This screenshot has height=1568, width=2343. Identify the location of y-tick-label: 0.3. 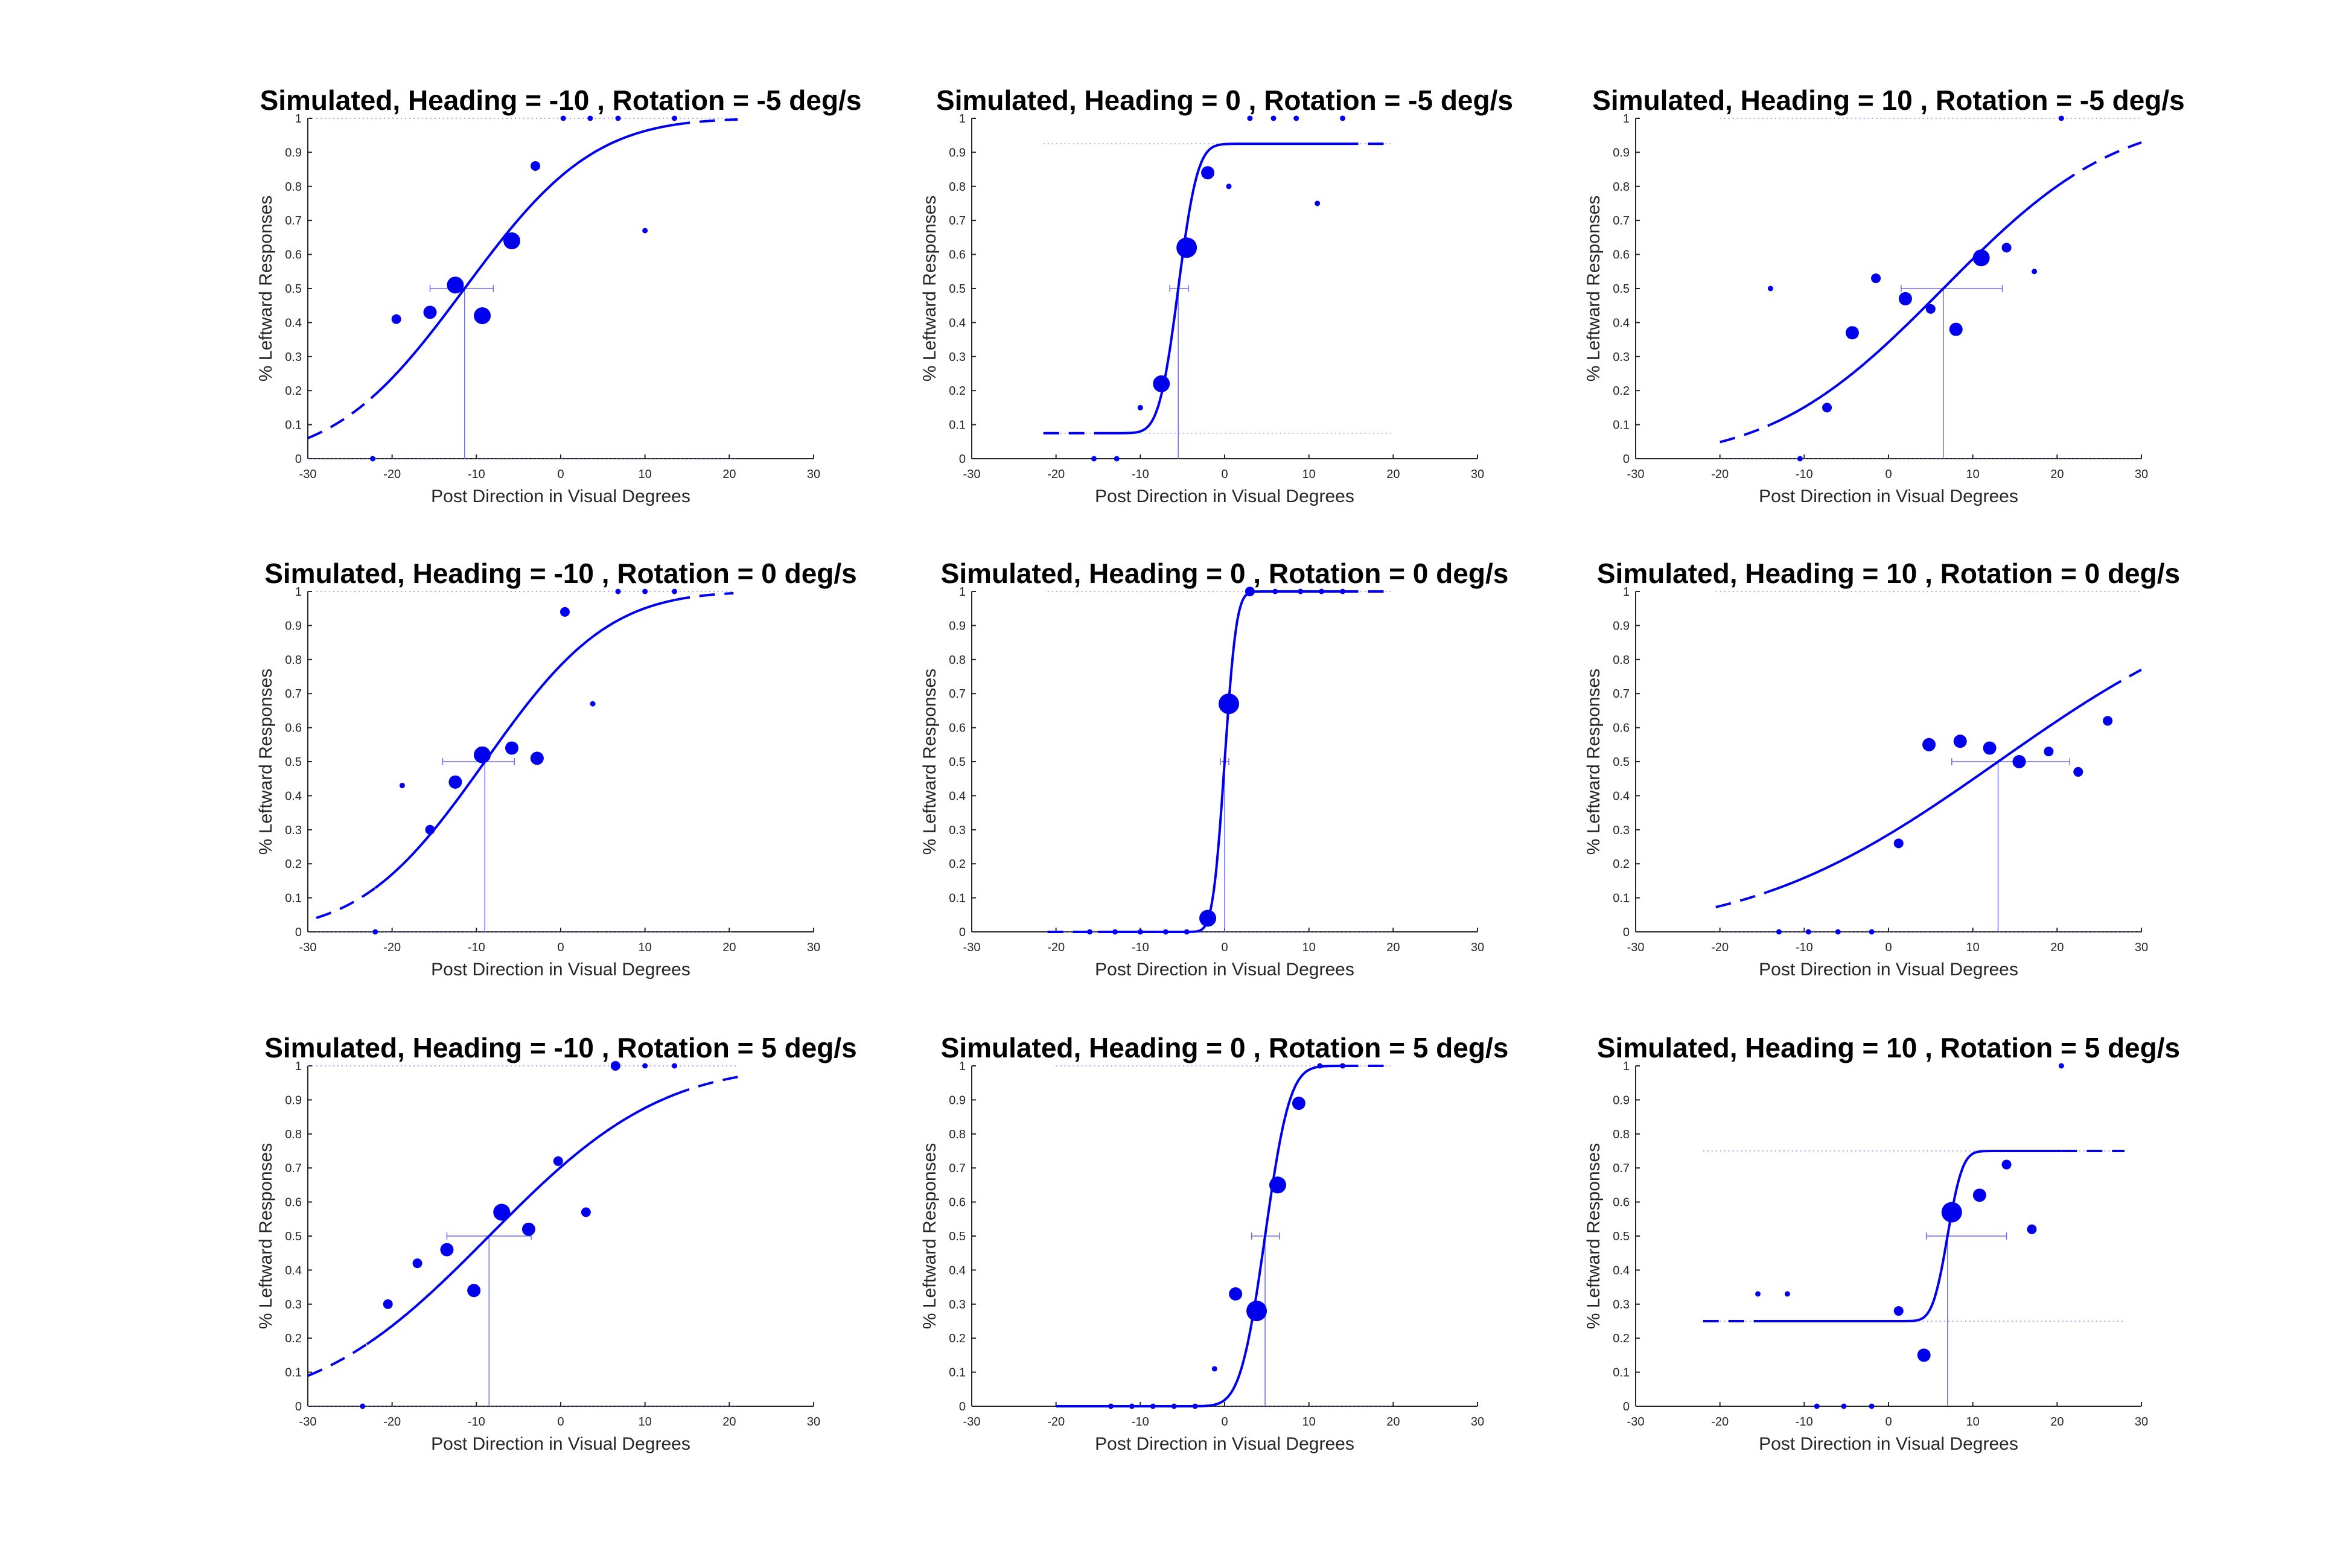
(957, 831).